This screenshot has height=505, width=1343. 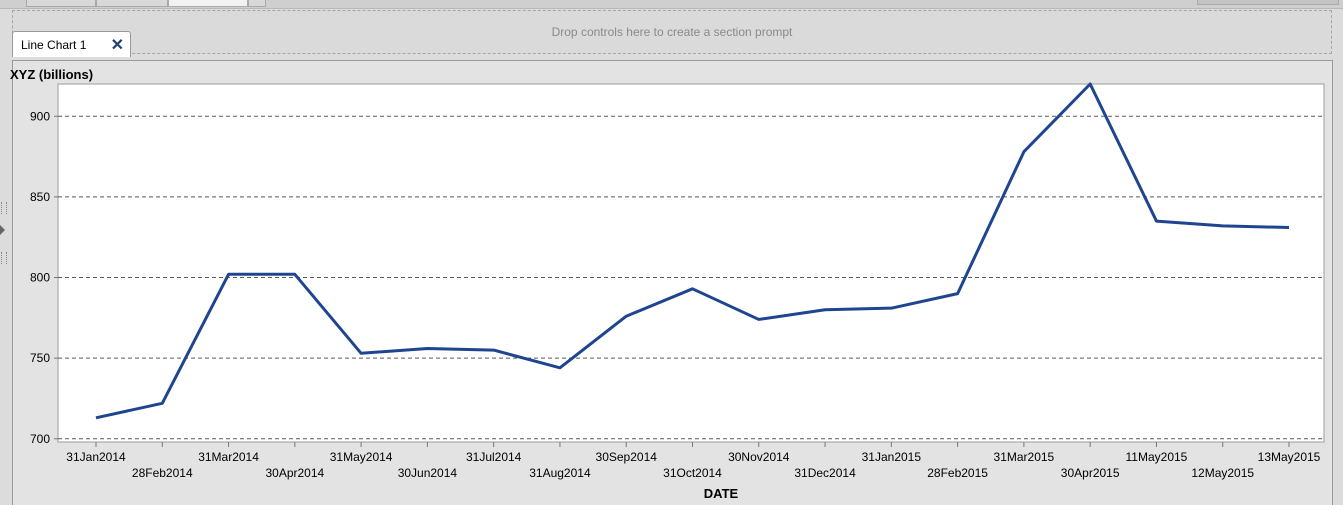 What do you see at coordinates (721, 493) in the screenshot?
I see `x-axis-title: DATE` at bounding box center [721, 493].